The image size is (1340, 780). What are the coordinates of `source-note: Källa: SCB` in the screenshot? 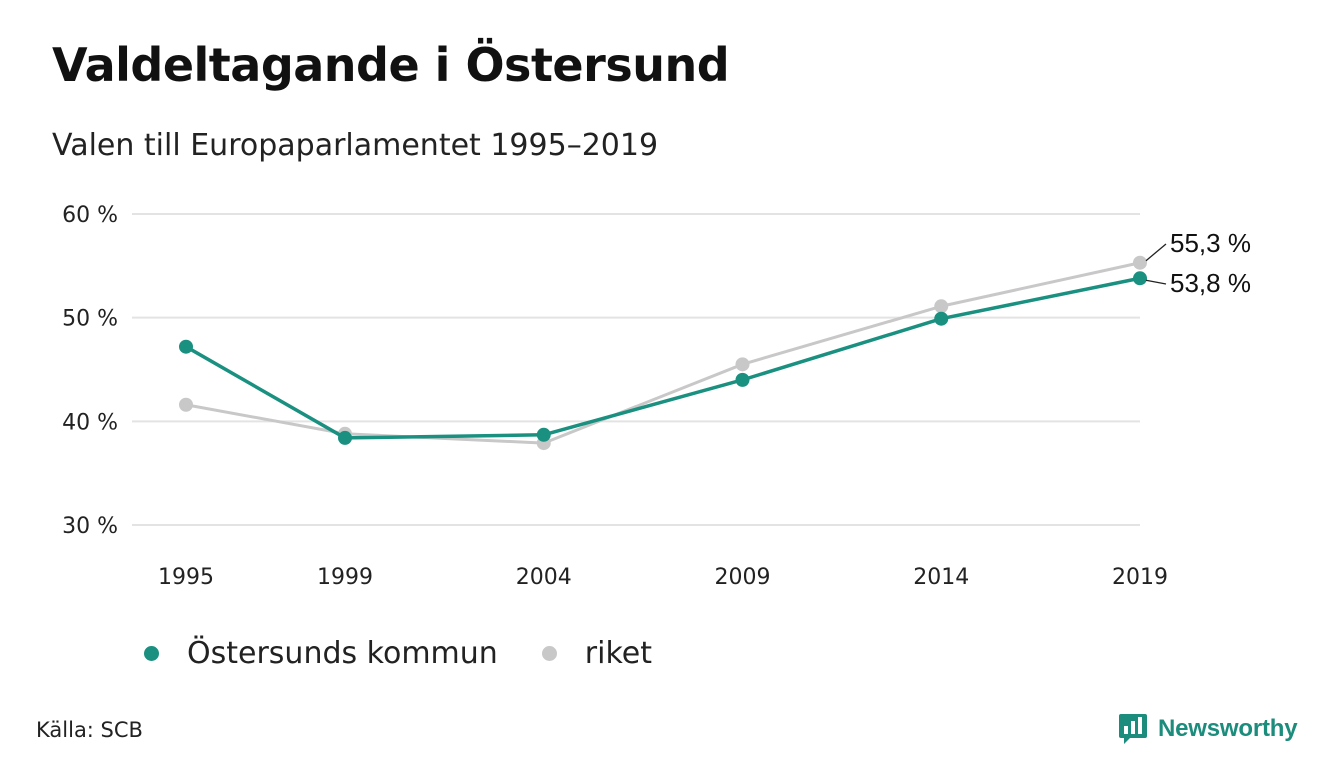 It's located at (89, 730).